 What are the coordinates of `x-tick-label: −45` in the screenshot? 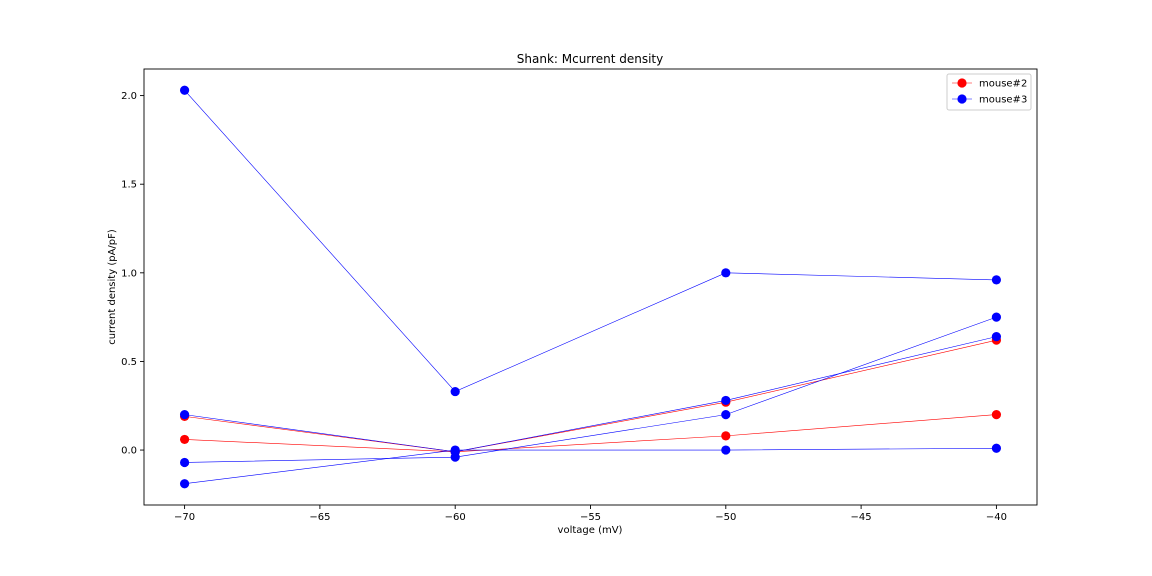 It's located at (861, 517).